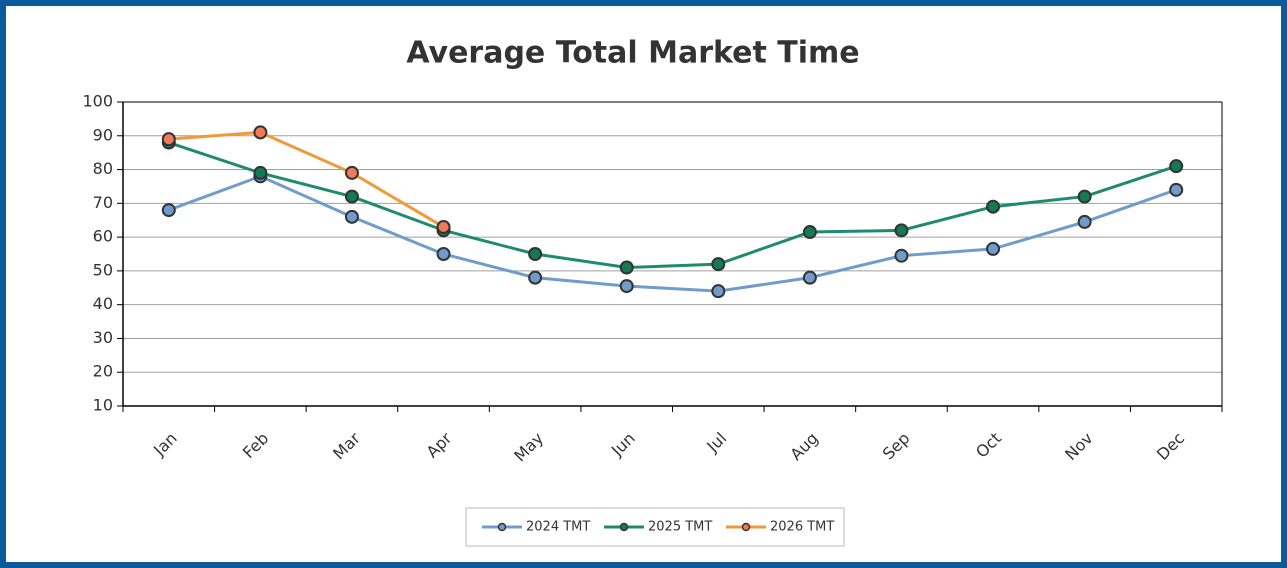  Describe the element at coordinates (623, 445) in the screenshot. I see `x-tick-label: Jun` at that location.